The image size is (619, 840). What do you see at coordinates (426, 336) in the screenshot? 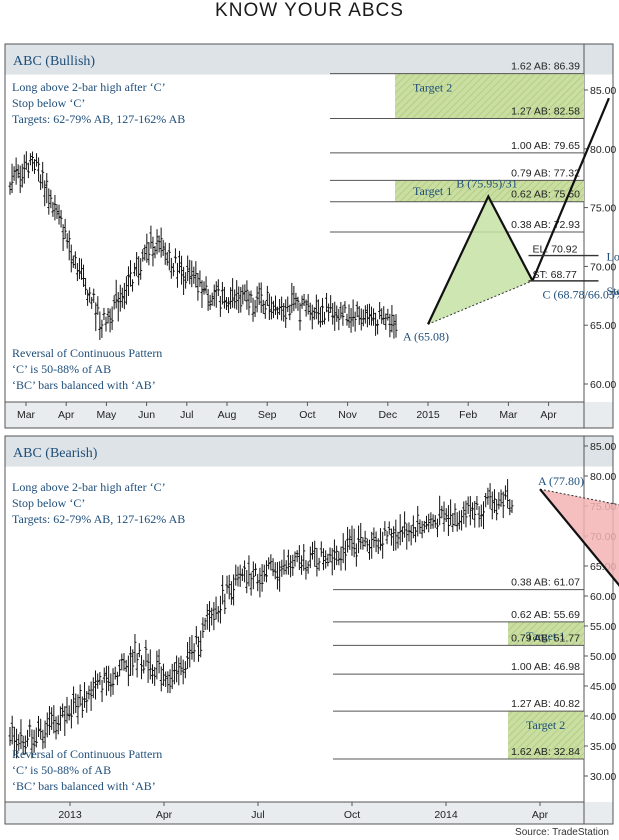
I see `pivot-a-label: A (65.08)` at bounding box center [426, 336].